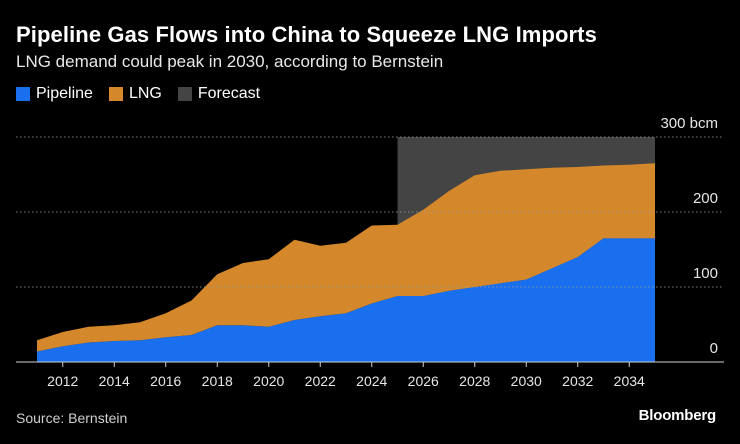 The image size is (740, 444). I want to click on x-tick-label-2026: 2026, so click(423, 381).